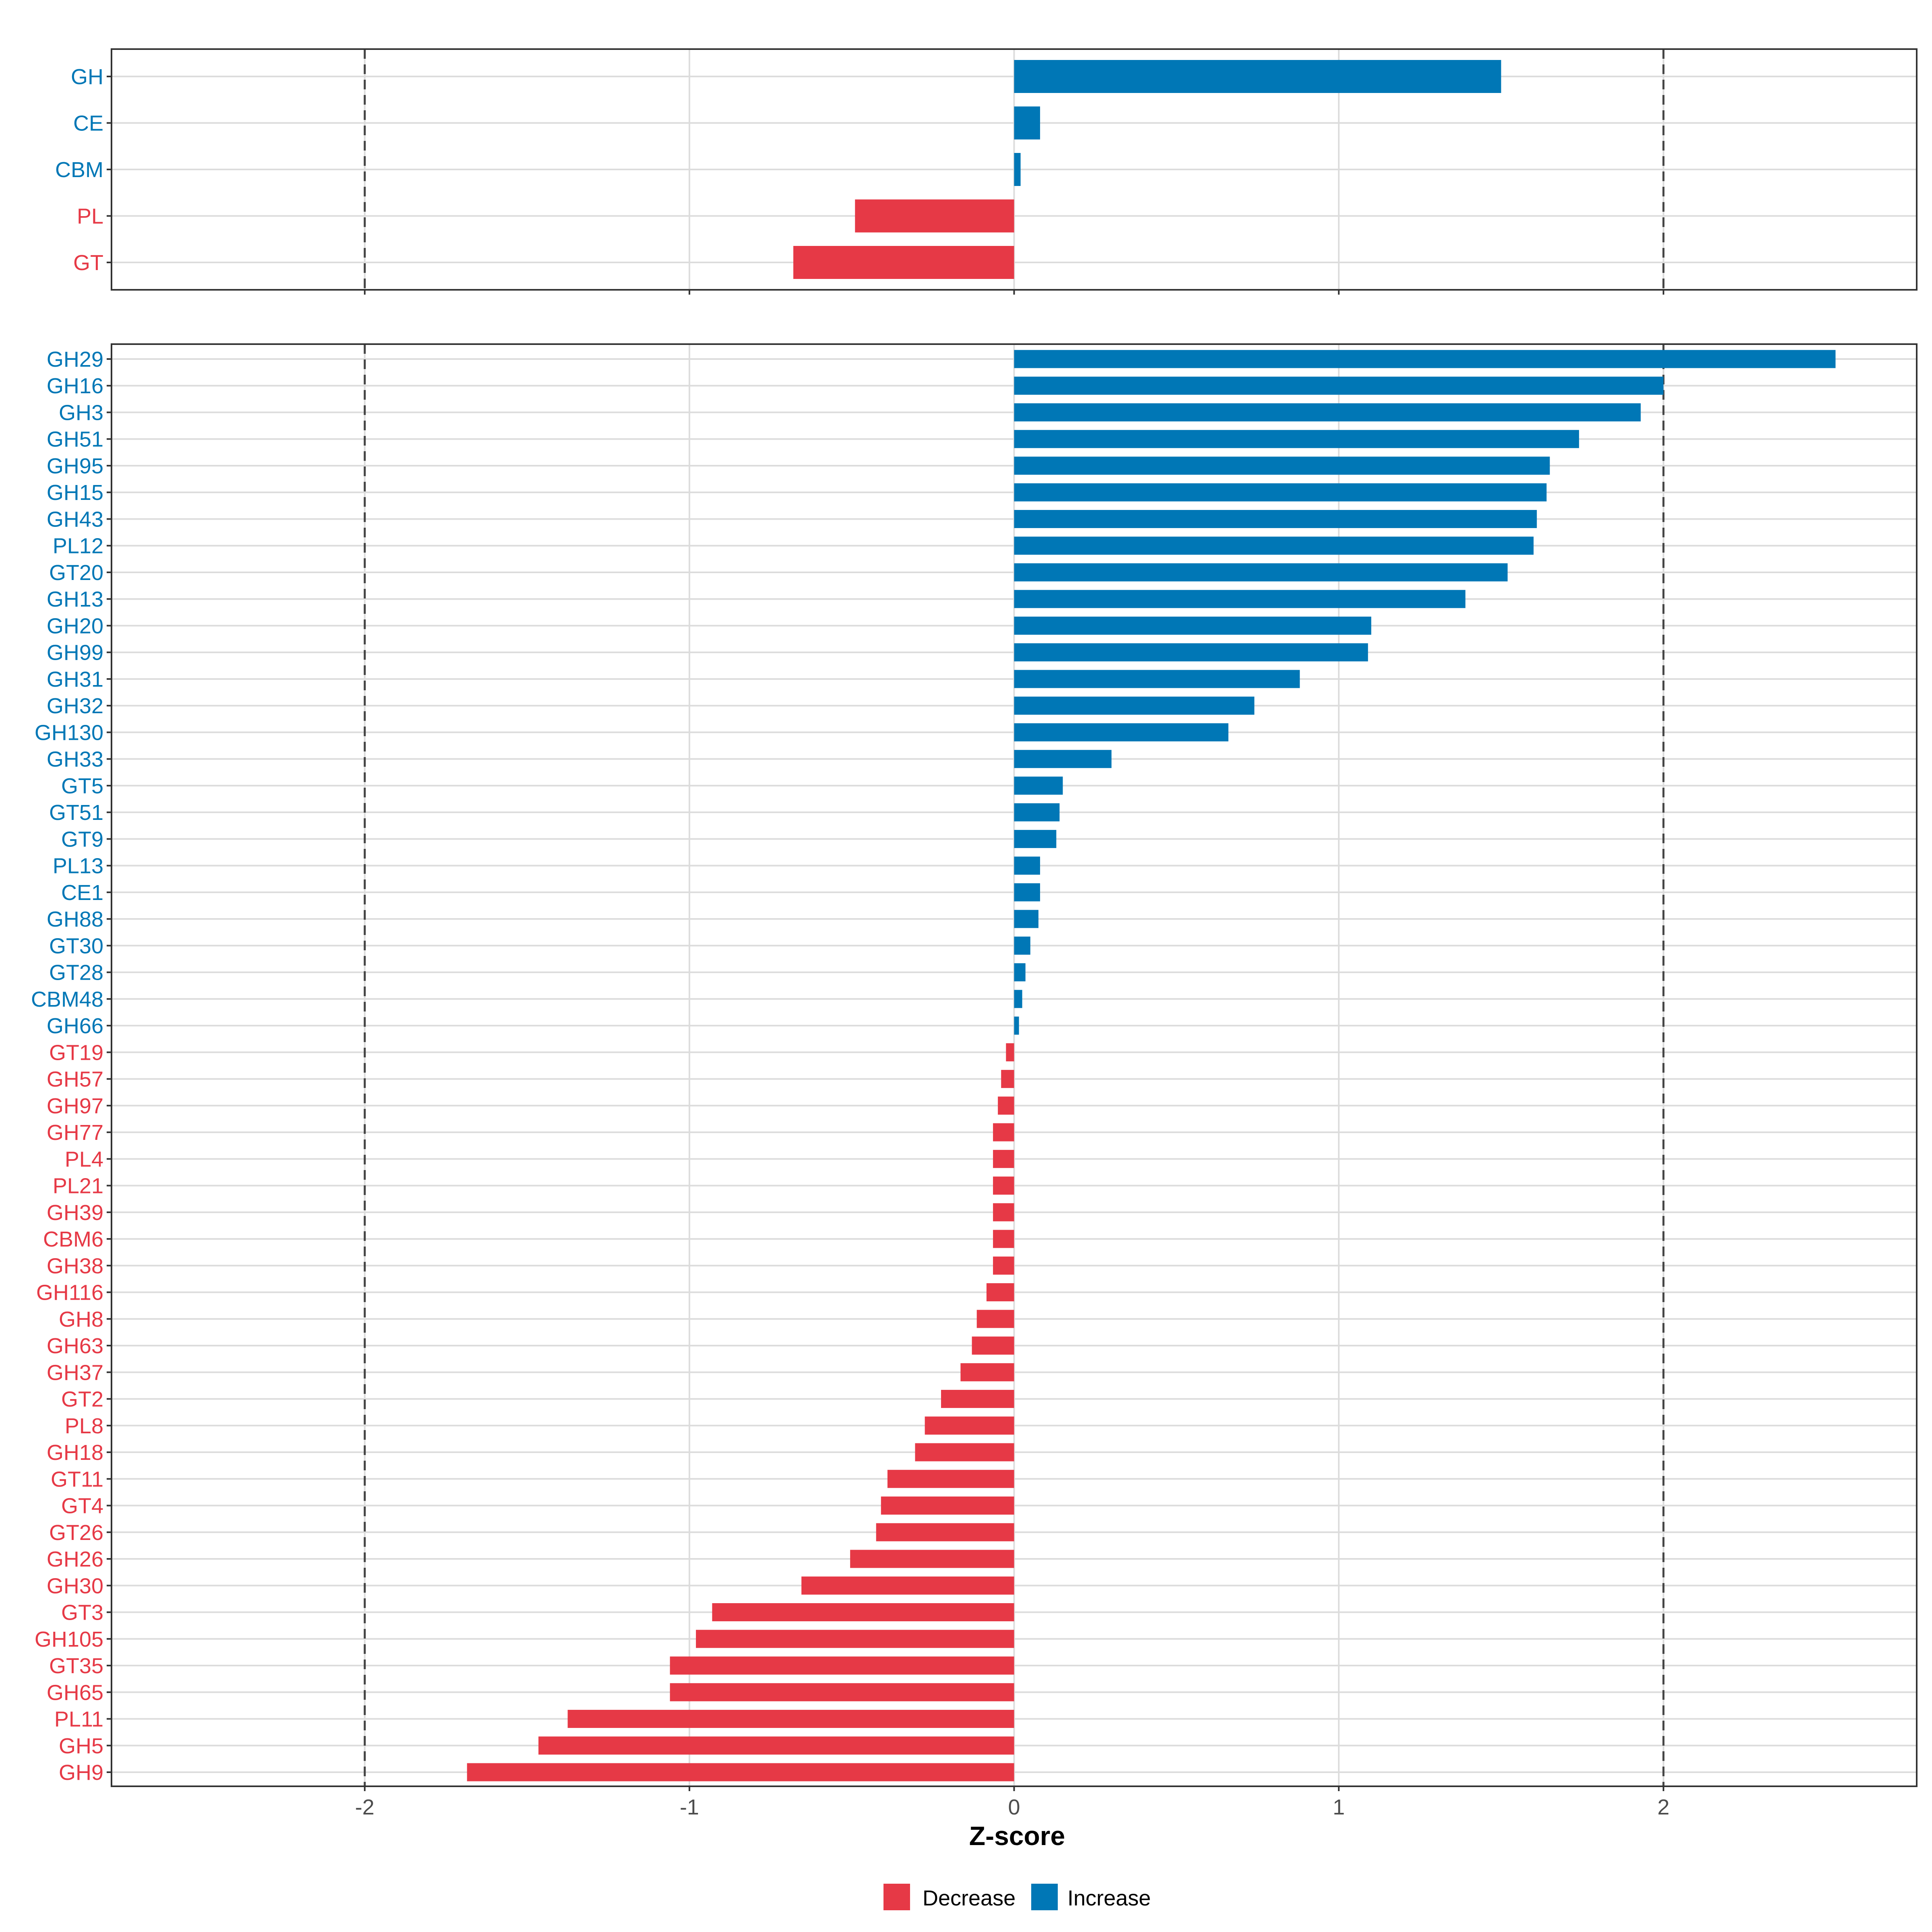  Describe the element at coordinates (1017, 169) in the screenshot. I see `bar-cbm` at that location.